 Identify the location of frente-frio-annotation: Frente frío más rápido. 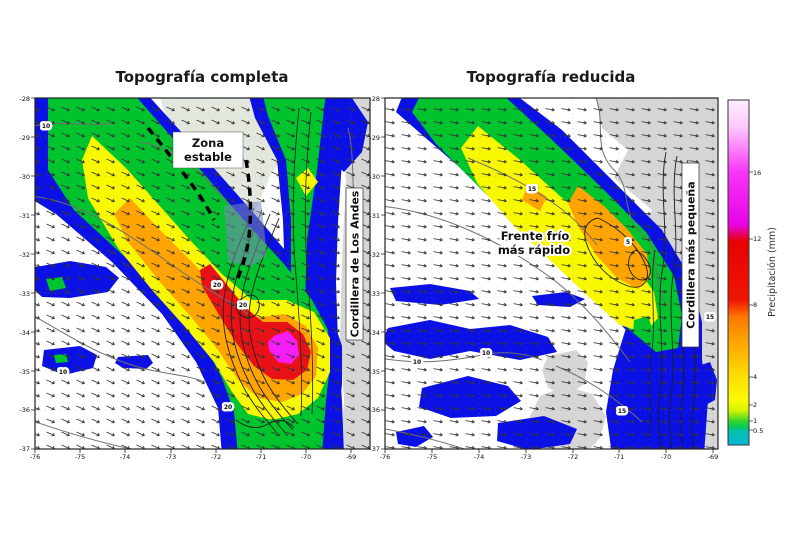
(534, 243).